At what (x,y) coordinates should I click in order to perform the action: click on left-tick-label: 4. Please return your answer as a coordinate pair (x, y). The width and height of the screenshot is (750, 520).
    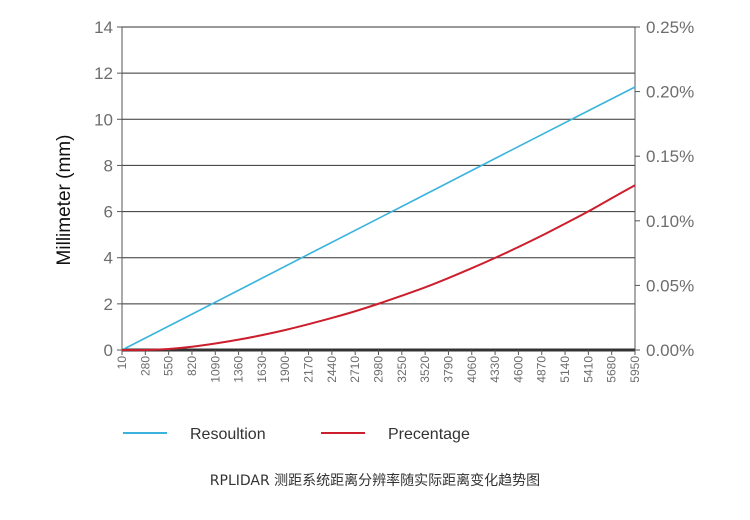
    Looking at the image, I should click on (108, 258).